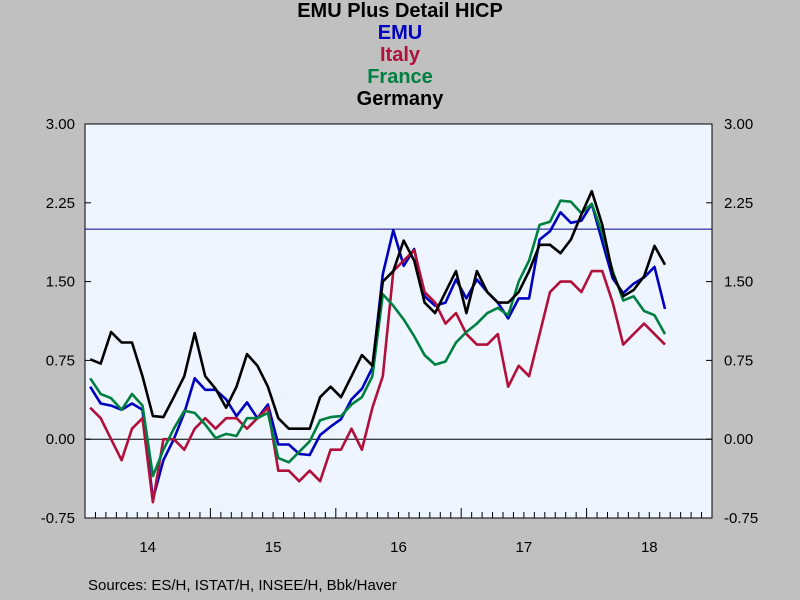 The image size is (800, 600). Describe the element at coordinates (60, 439) in the screenshot. I see `y-tick-label-left: 0.00` at that location.